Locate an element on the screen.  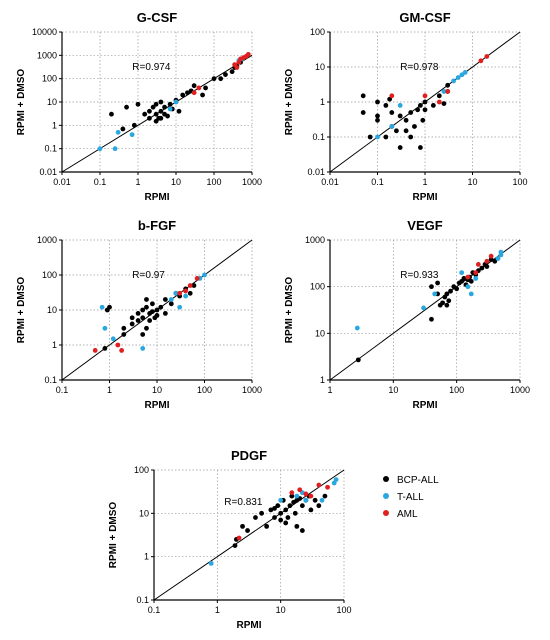
legend: BCP-ALL T-ALL AML is located at coordinates (411, 497).